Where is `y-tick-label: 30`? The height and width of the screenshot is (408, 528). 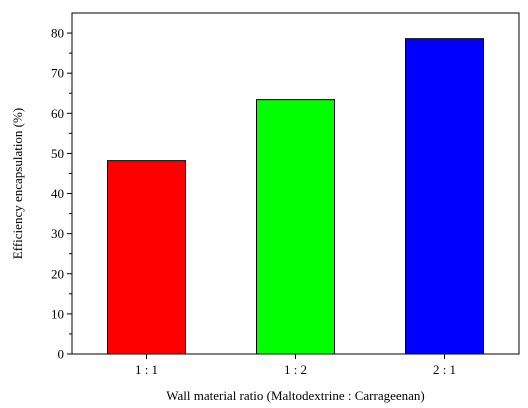
y-tick-label: 30 is located at coordinates (57, 233).